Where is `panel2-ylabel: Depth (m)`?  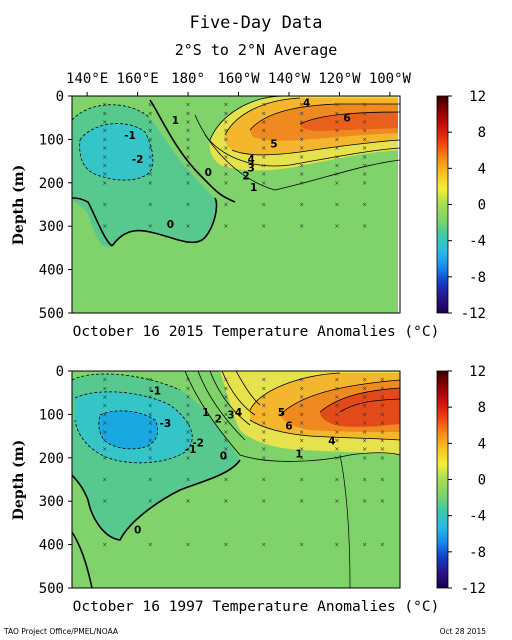
panel2-ylabel: Depth (m) is located at coordinates (19, 480).